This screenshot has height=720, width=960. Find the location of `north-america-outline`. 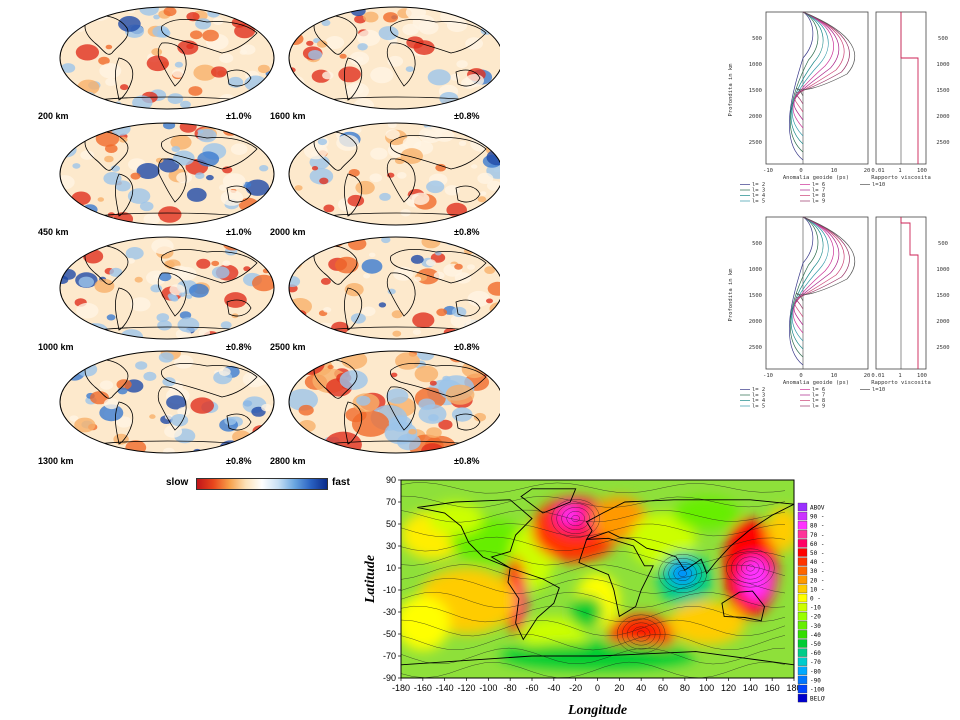

north-america-outline is located at coordinates (106, 151).